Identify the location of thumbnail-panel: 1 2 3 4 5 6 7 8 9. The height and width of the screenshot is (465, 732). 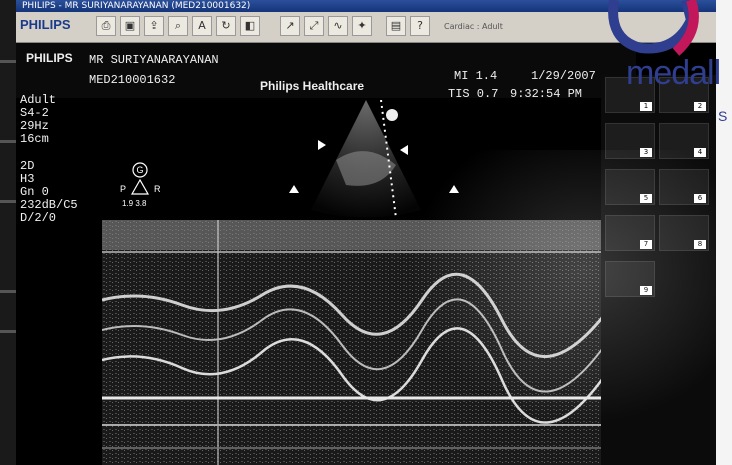
(658, 270).